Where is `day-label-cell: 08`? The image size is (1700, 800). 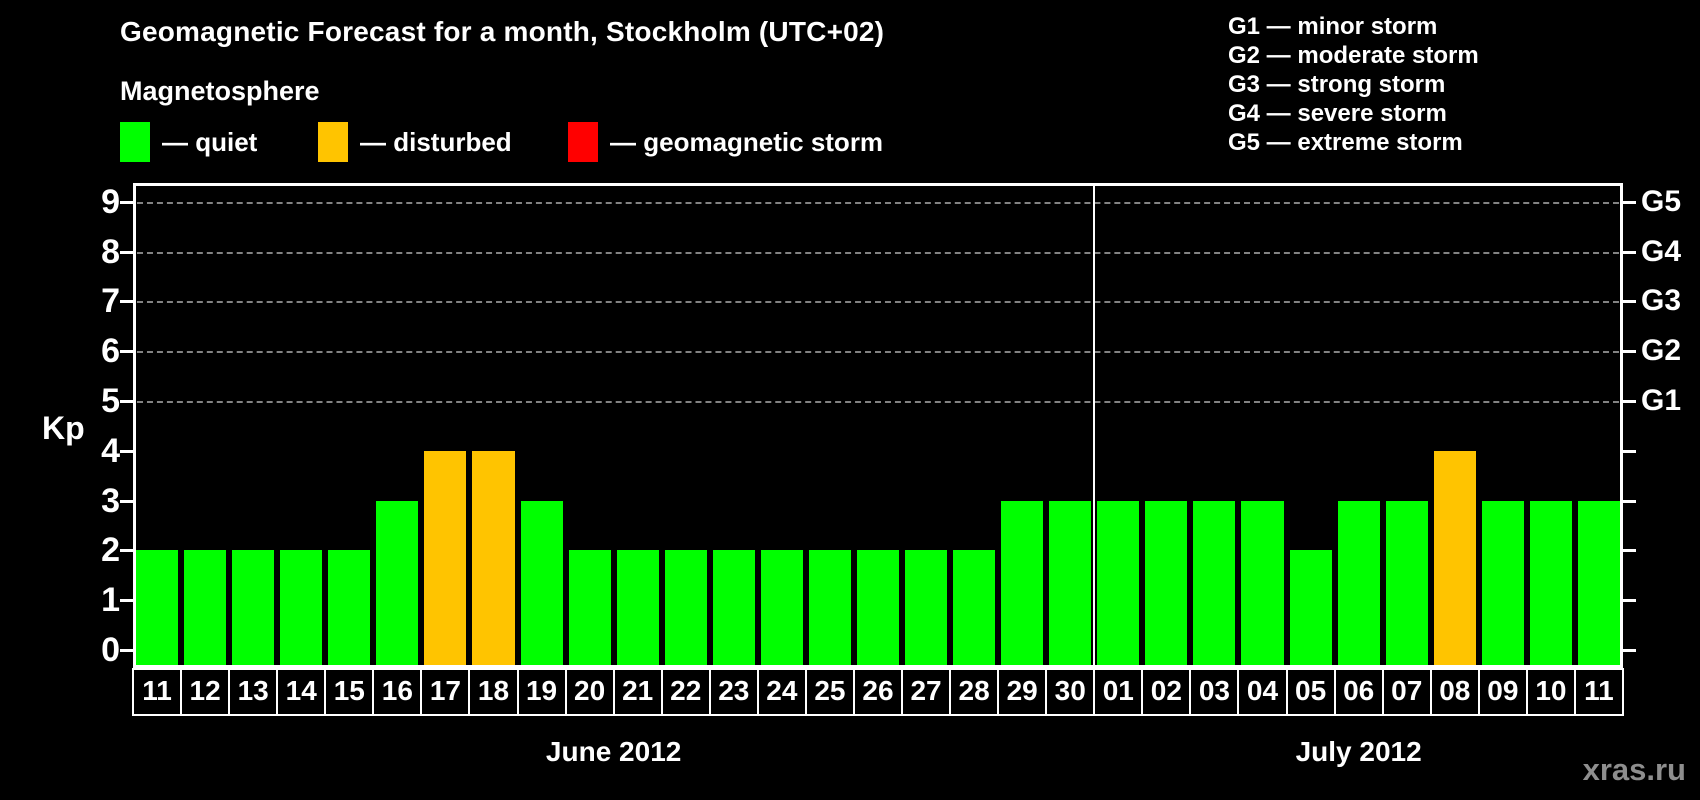 day-label-cell: 08 is located at coordinates (1454, 692).